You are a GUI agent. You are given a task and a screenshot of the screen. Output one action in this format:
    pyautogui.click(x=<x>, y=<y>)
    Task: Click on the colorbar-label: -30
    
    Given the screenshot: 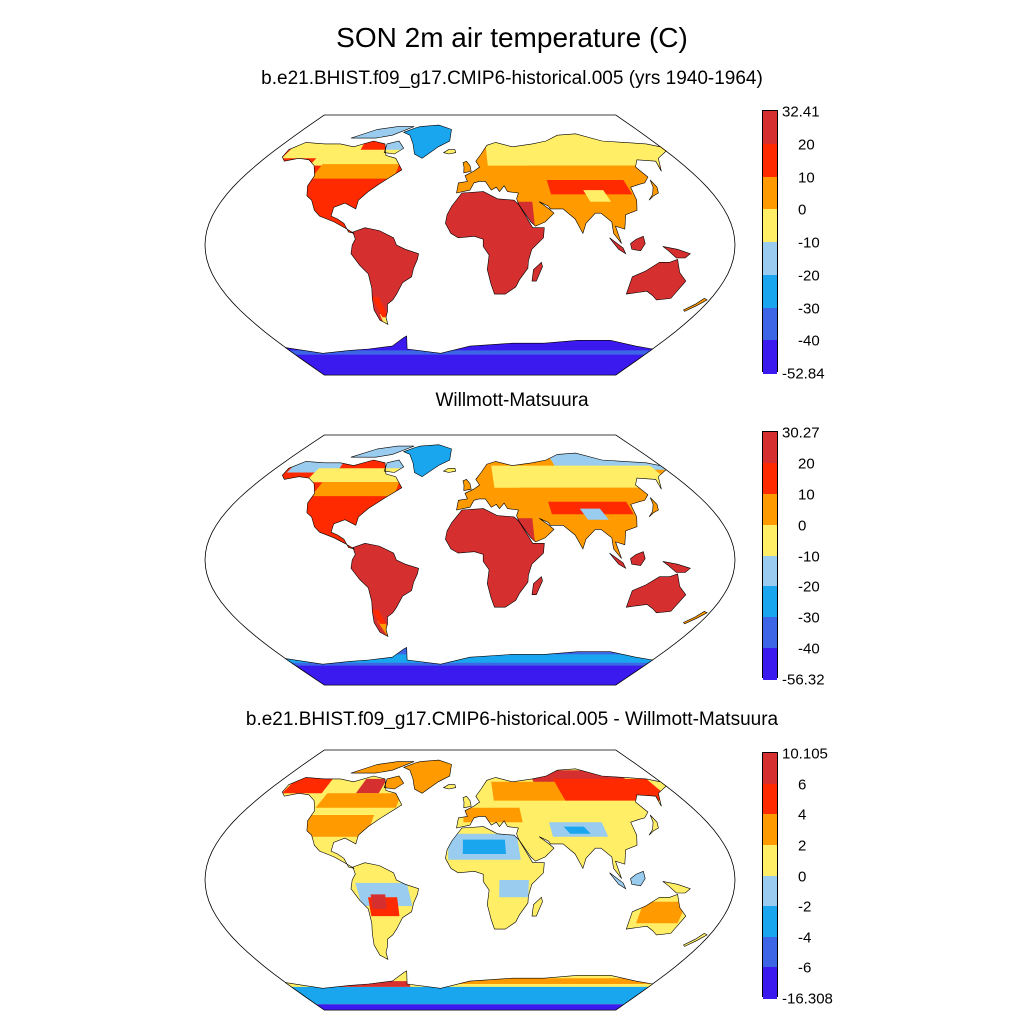 What is the action you would take?
    pyautogui.click(x=809, y=308)
    